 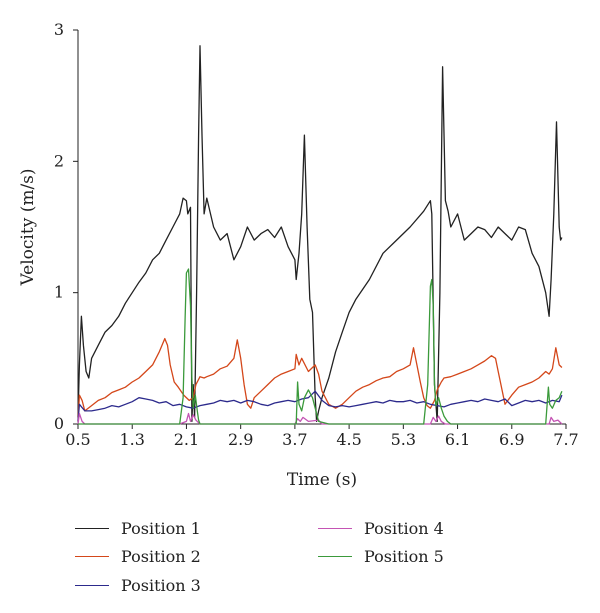 I want to click on x-tick-label: 3.7, so click(x=294, y=439).